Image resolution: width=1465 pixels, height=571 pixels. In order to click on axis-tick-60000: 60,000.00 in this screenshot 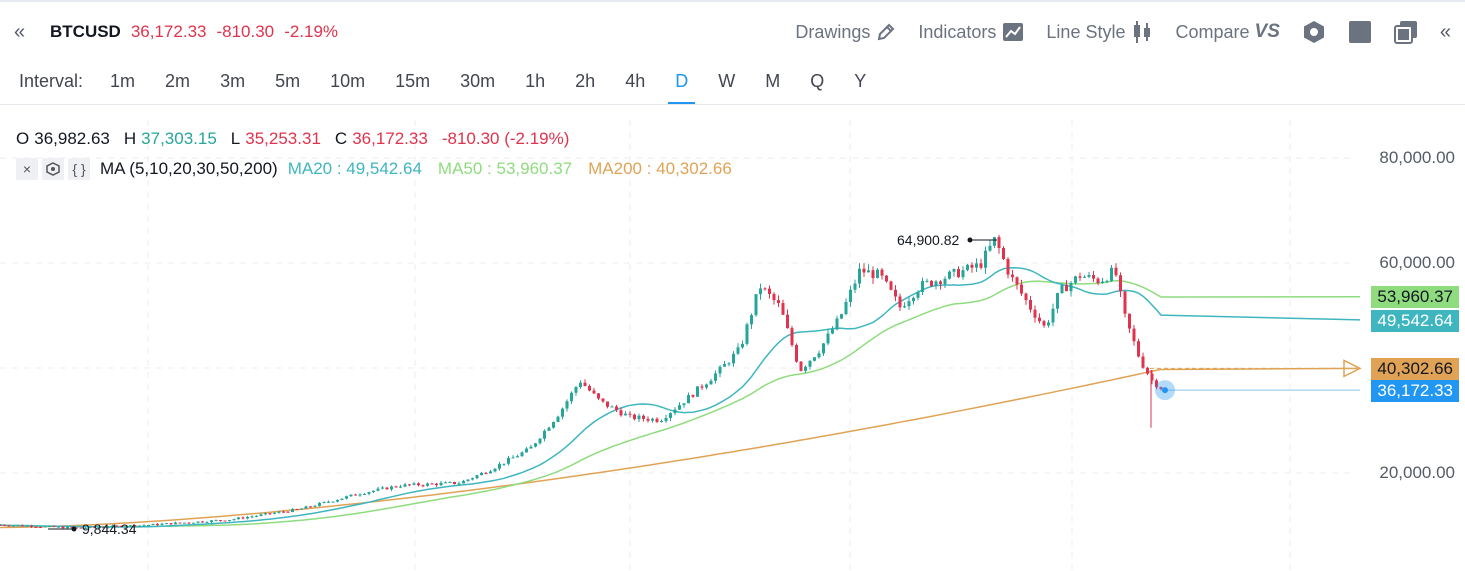, I will do `click(1417, 262)`.